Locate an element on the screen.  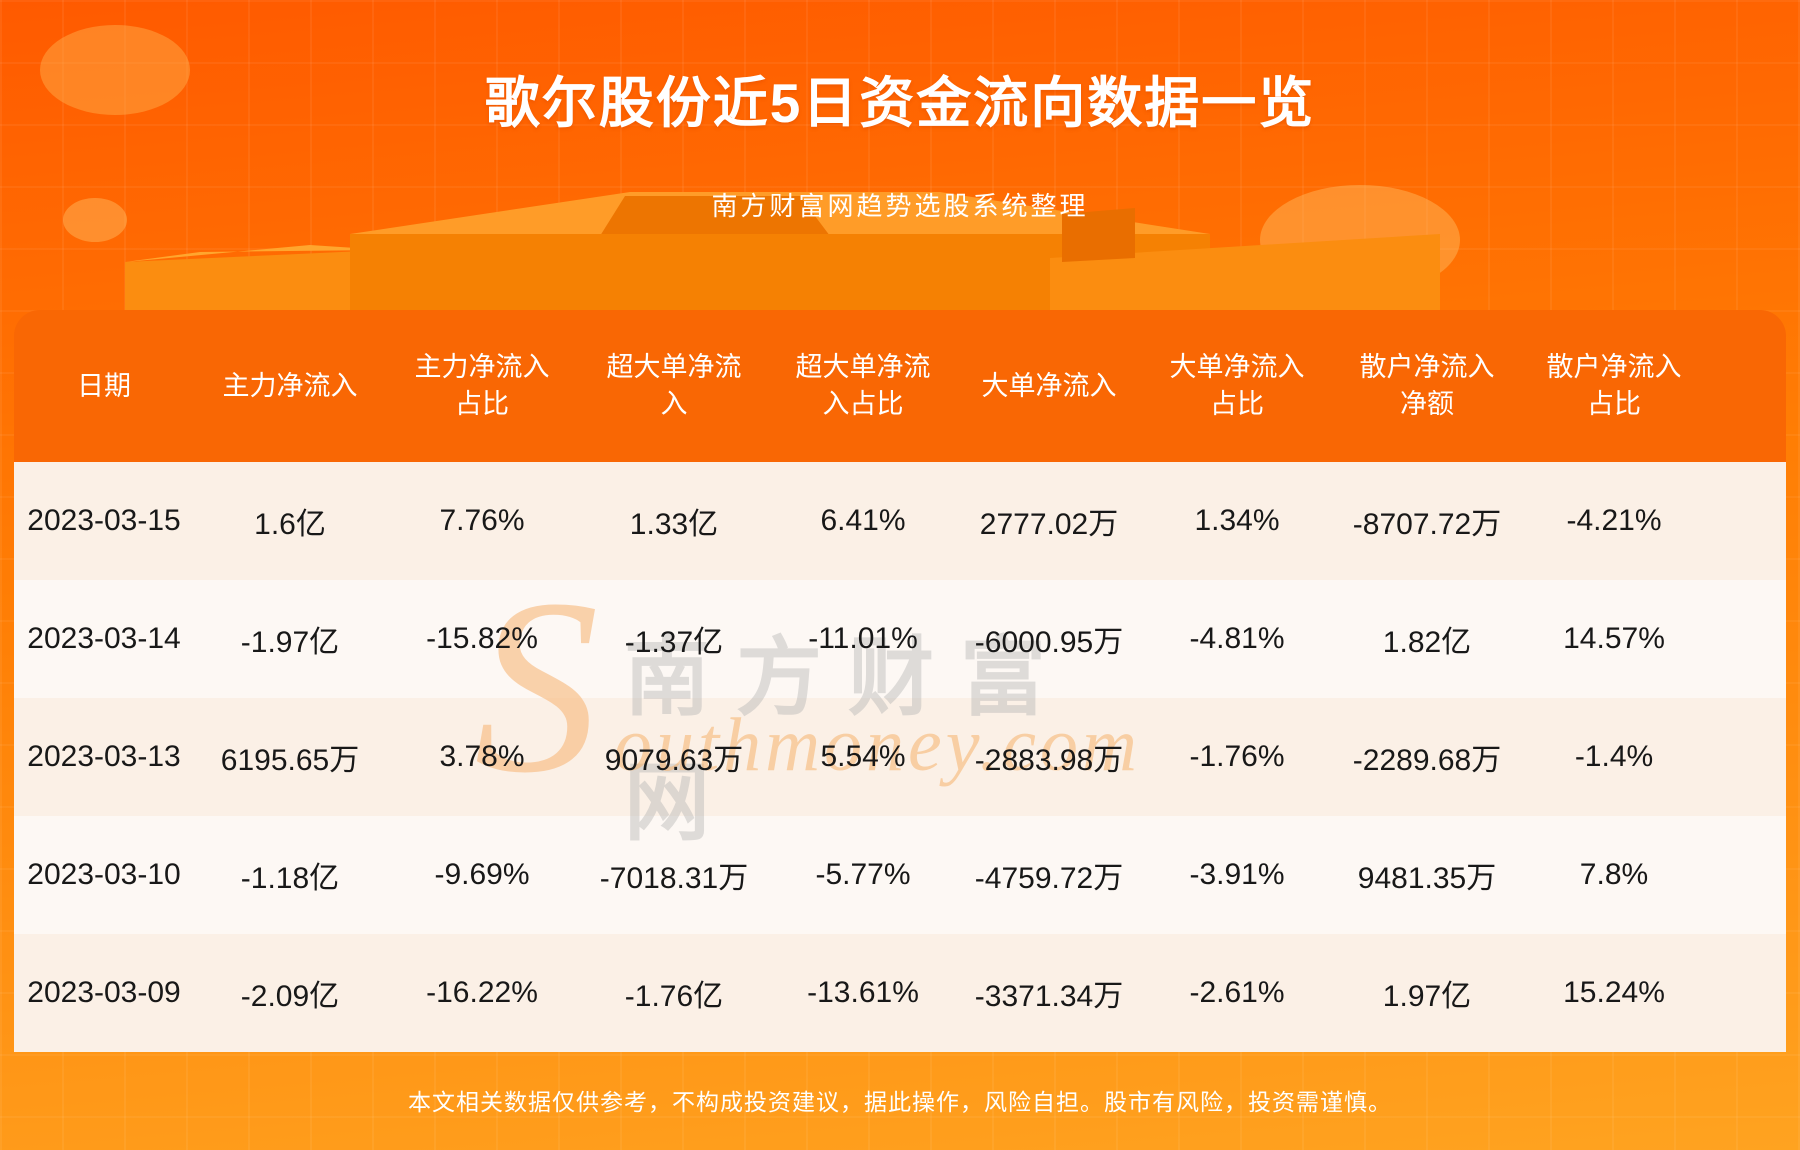
cell-main-net-inflow-pct: 3.78% is located at coordinates (482, 756).